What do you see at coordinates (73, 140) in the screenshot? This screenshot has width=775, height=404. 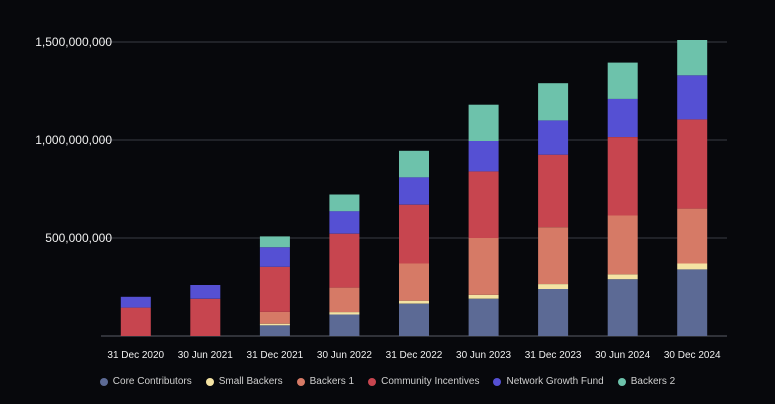 I see `y-tick-label: 1,000,000,000` at bounding box center [73, 140].